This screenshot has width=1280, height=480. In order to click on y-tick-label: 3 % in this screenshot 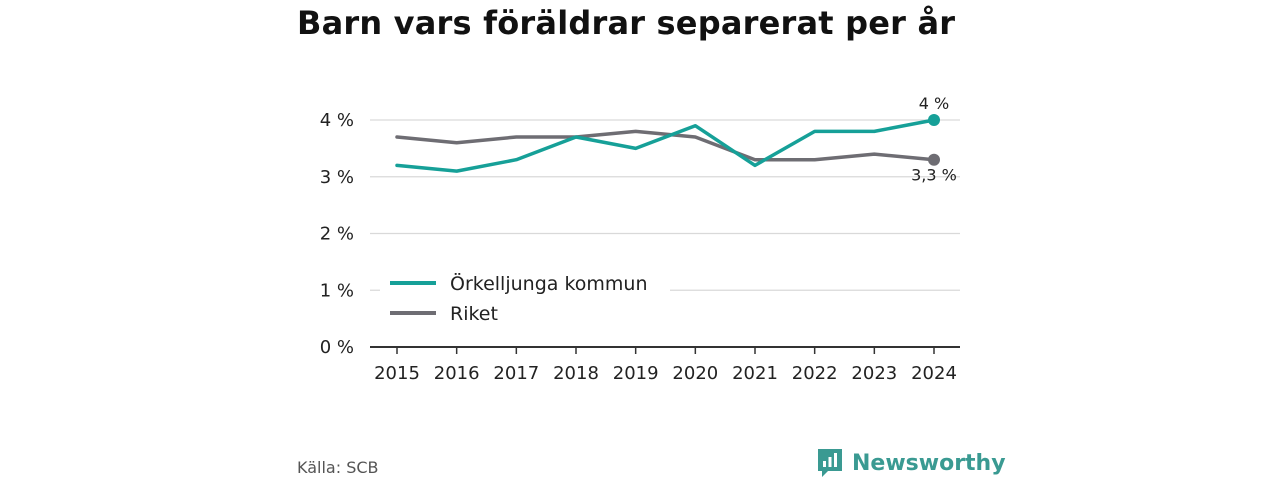, I will do `click(337, 177)`.